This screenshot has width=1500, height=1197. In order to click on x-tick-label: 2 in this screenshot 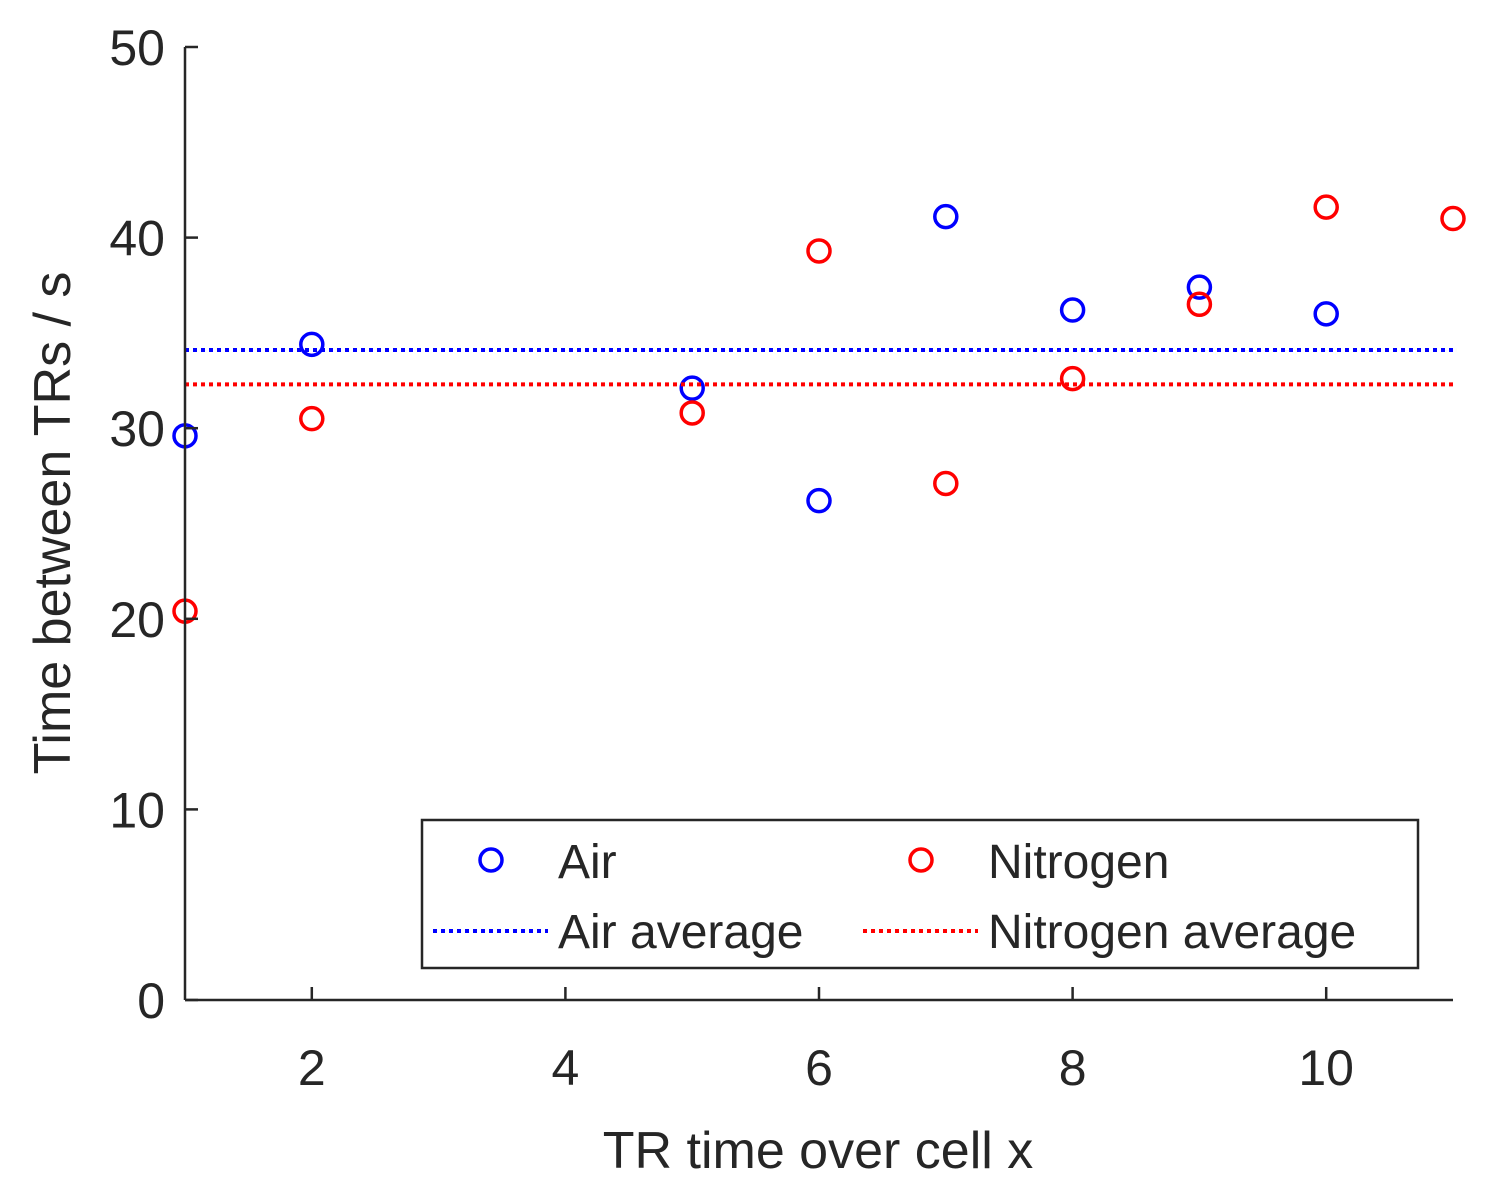, I will do `click(312, 1068)`.